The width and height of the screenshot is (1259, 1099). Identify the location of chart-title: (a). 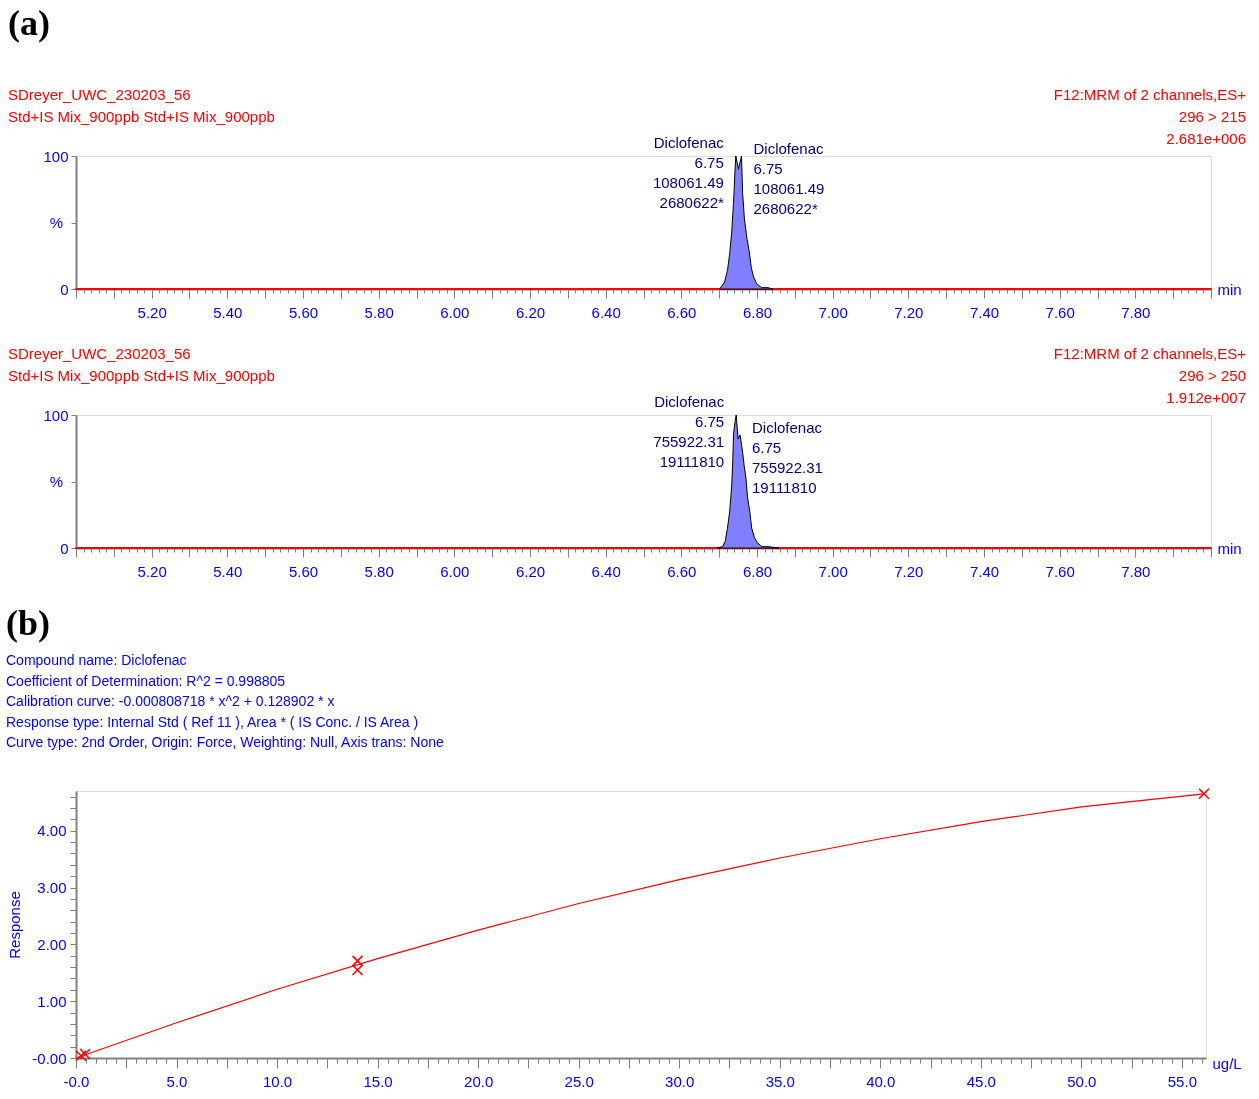
(29, 23).